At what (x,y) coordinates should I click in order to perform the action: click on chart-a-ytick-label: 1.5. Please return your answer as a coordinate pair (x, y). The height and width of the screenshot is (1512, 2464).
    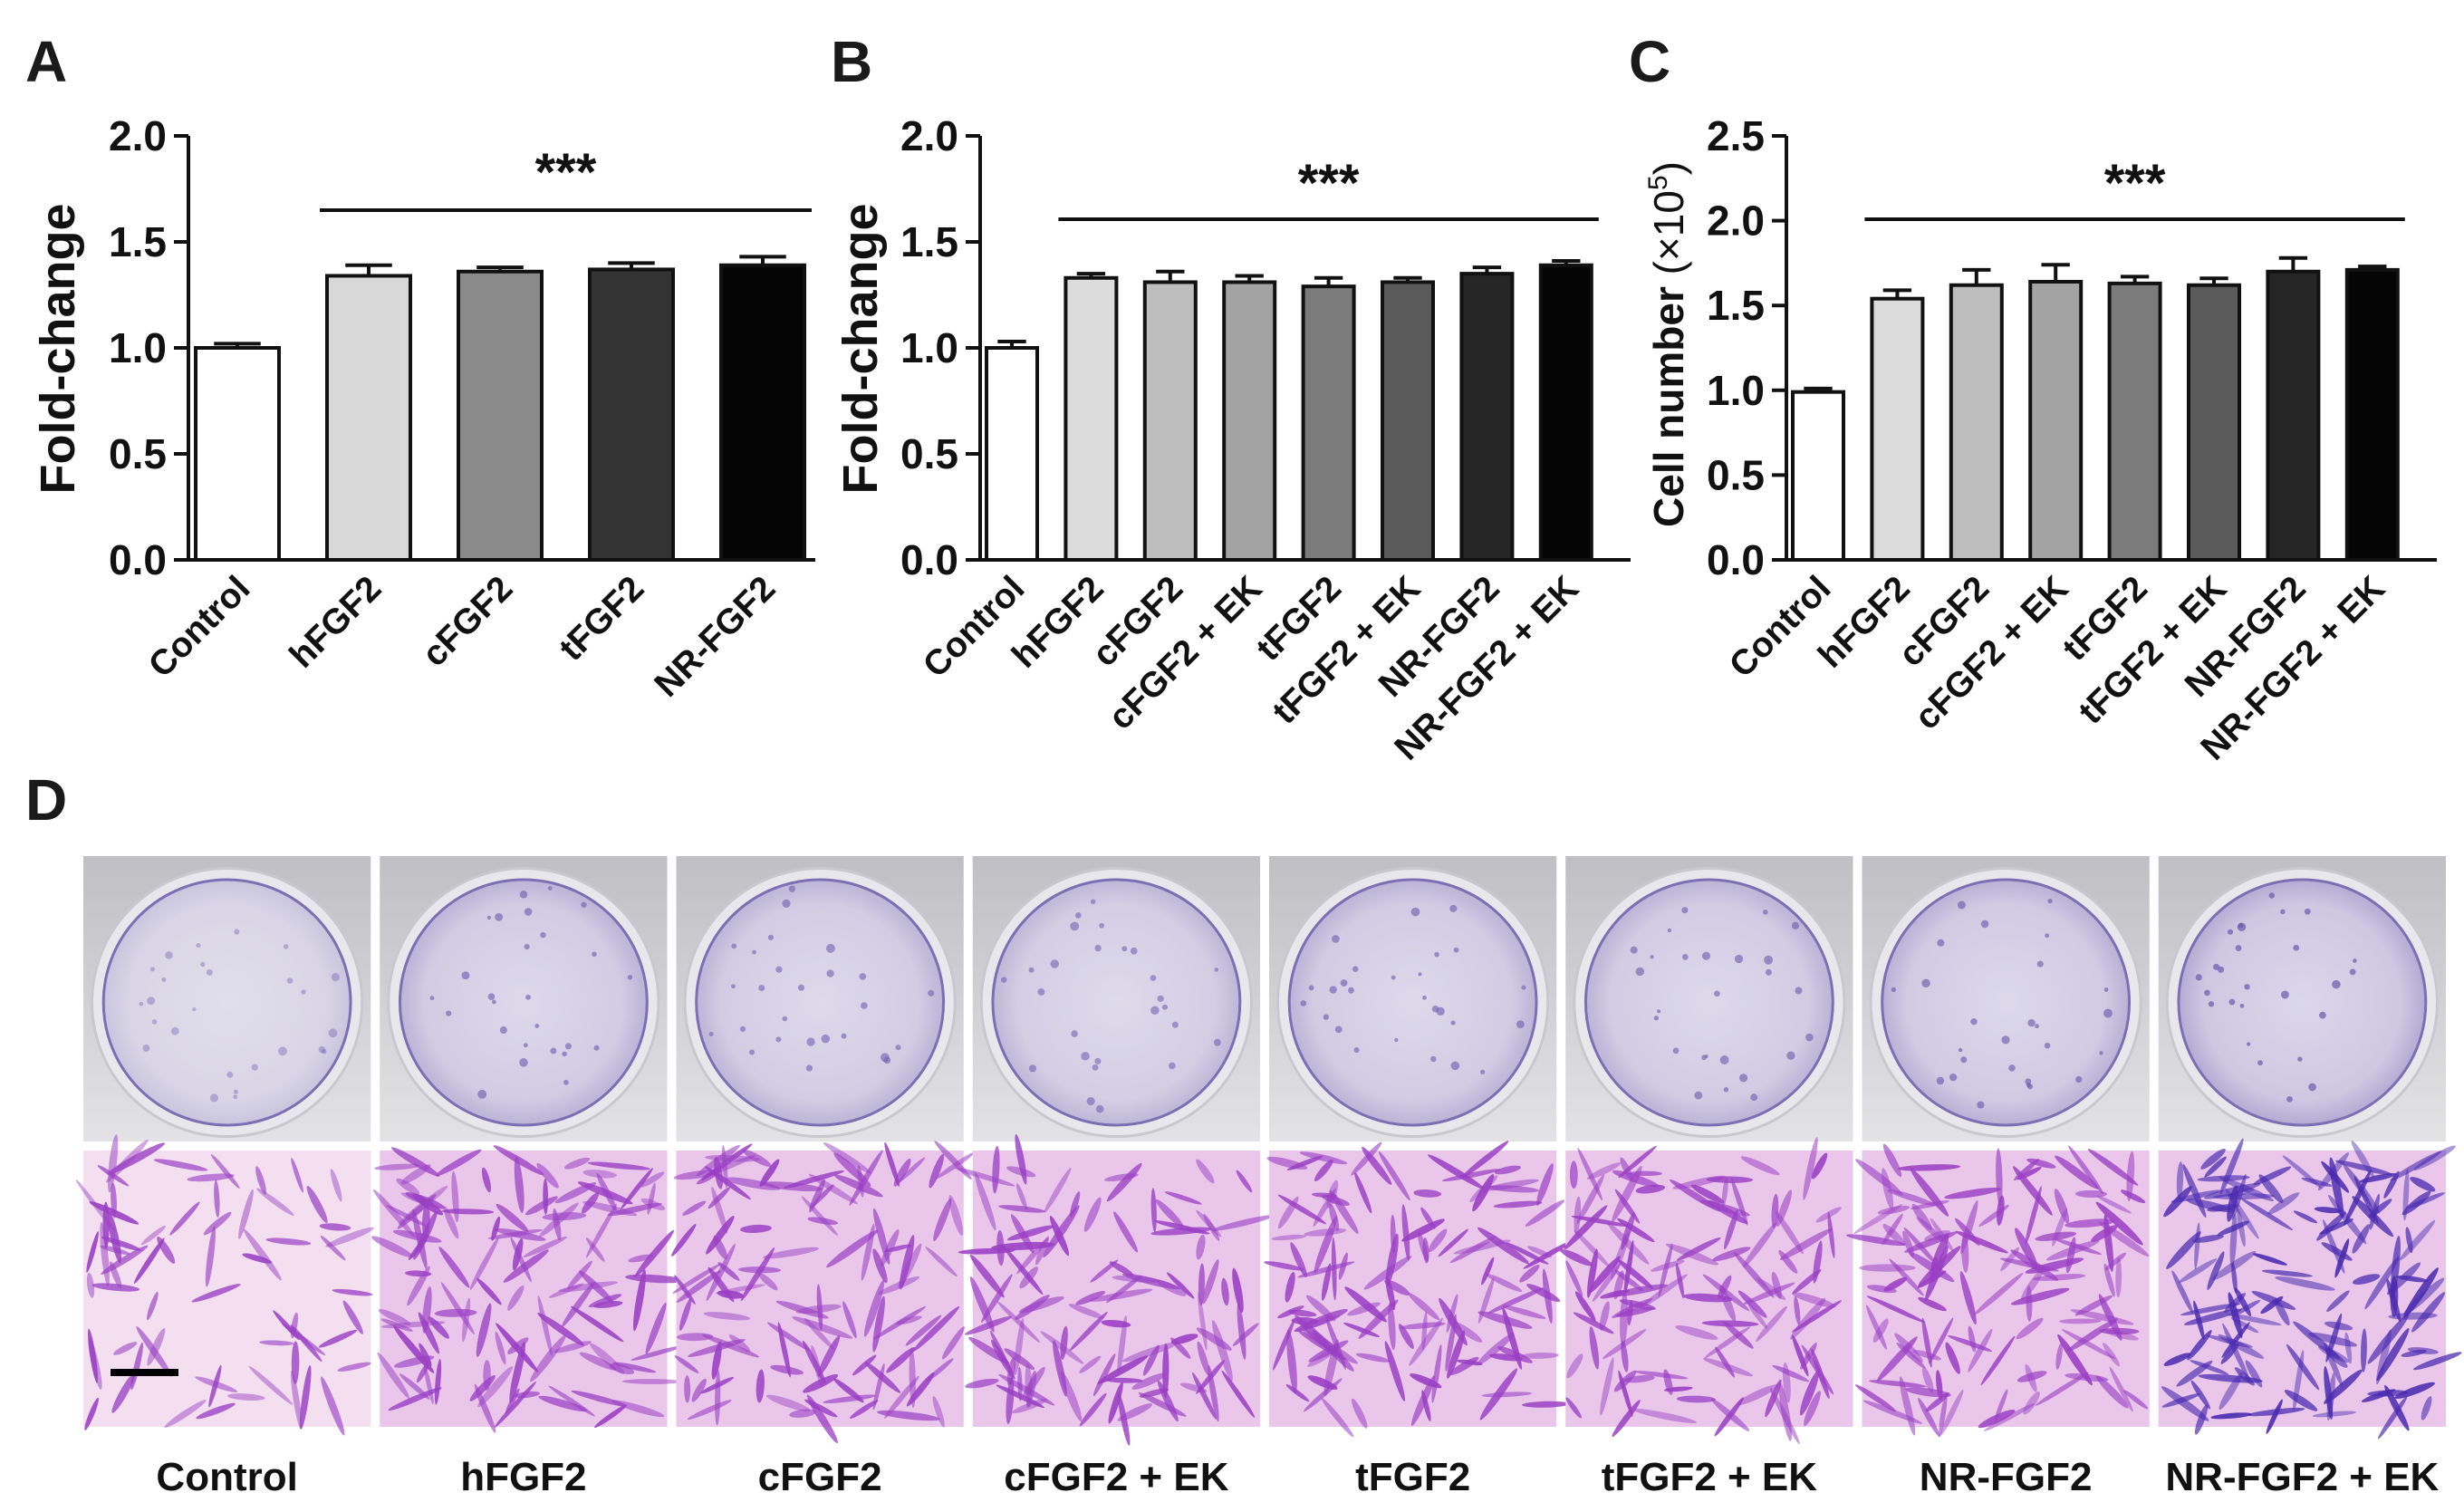
    Looking at the image, I should click on (138, 242).